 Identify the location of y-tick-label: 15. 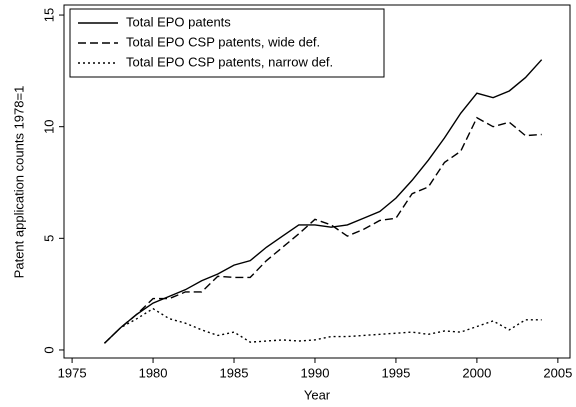
(48, 15).